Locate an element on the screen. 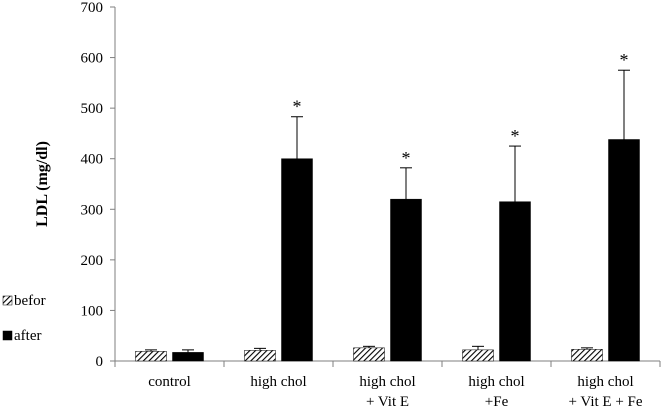  legend-label-befor: befor is located at coordinates (30, 301).